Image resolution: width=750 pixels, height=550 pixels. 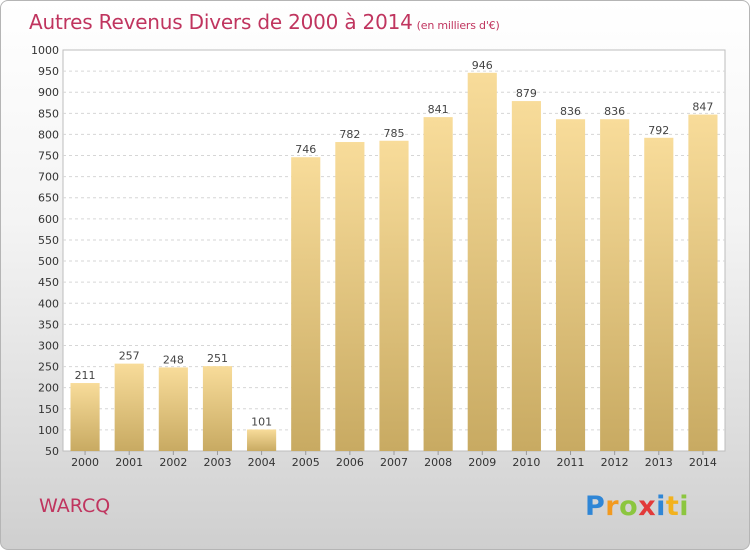 I want to click on bar-2007, so click(x=394, y=295).